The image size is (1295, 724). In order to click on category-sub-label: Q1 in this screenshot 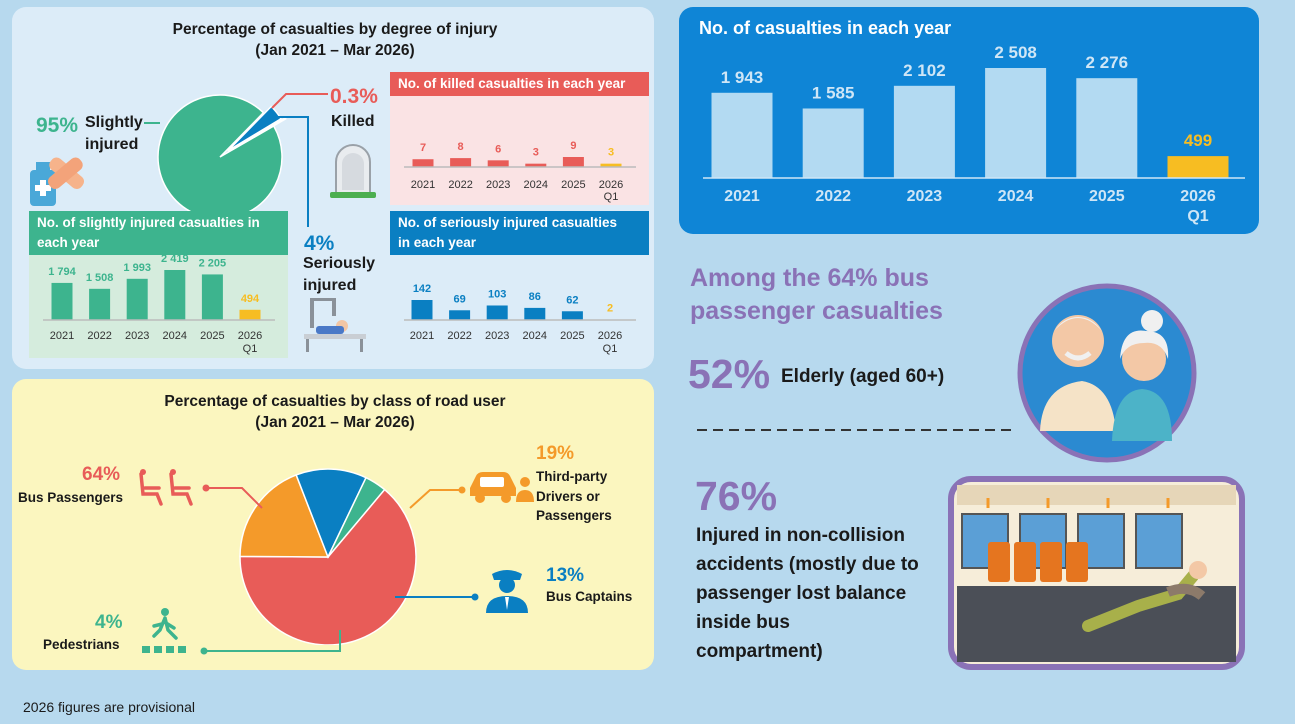, I will do `click(611, 197)`.